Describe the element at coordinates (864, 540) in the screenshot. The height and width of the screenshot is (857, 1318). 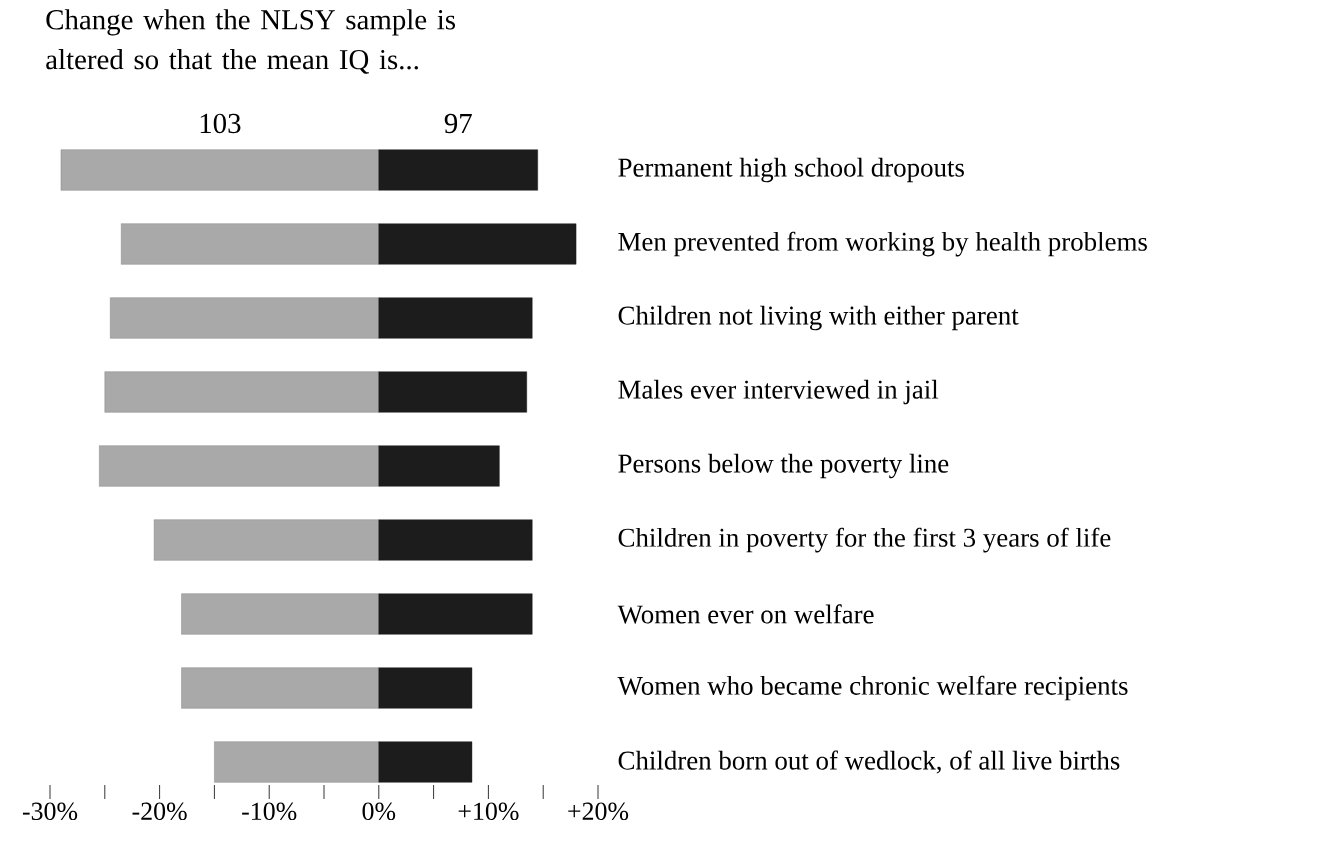
I see `y-tick-label: Children in poverty for the first 3 years of life` at that location.